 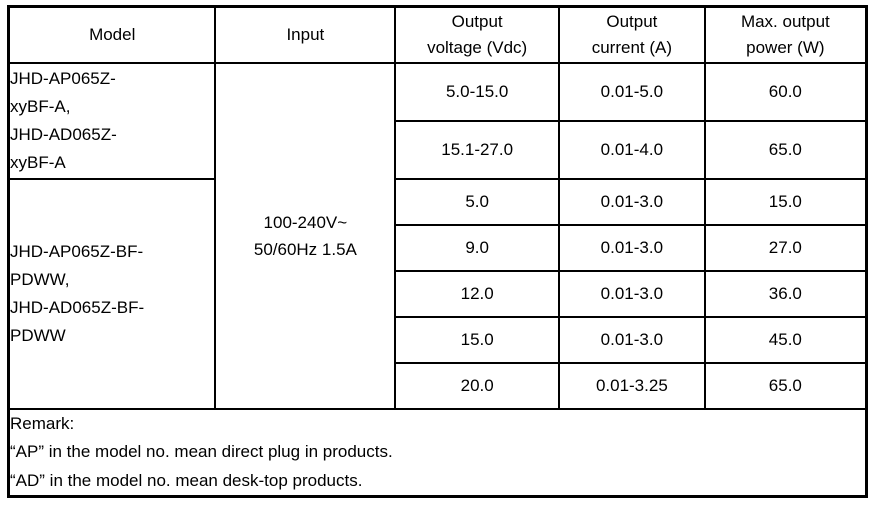 What do you see at coordinates (477, 293) in the screenshot?
I see `output-voltage-value: 12.0` at bounding box center [477, 293].